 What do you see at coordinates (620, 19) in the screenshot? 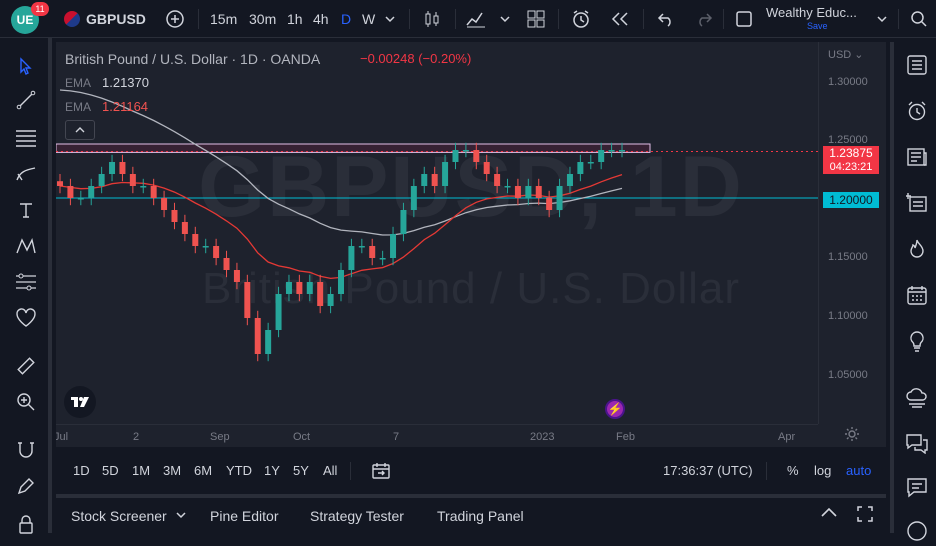
I see `replay-button` at bounding box center [620, 19].